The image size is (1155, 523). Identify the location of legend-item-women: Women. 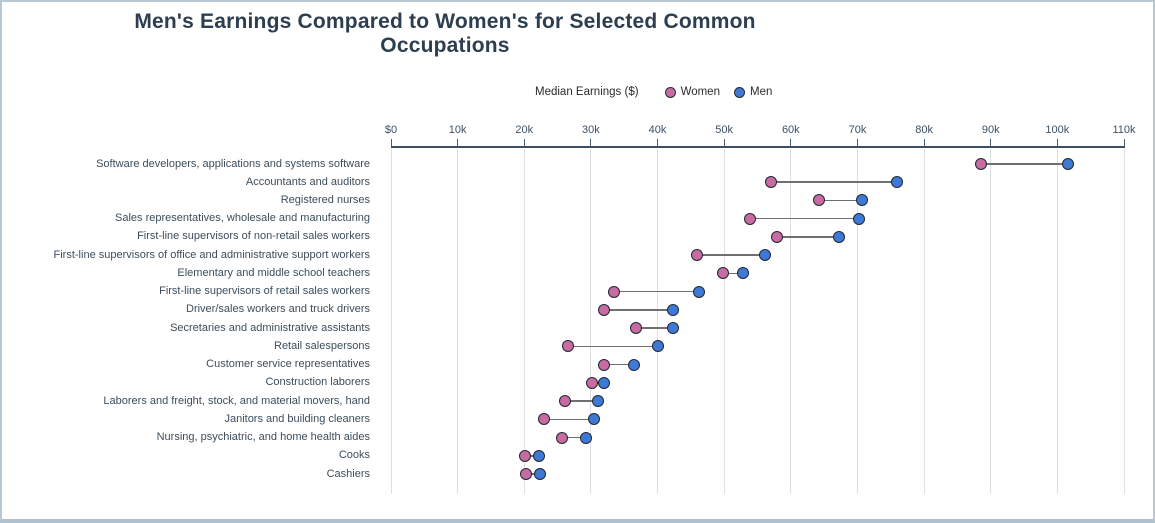
(692, 92).